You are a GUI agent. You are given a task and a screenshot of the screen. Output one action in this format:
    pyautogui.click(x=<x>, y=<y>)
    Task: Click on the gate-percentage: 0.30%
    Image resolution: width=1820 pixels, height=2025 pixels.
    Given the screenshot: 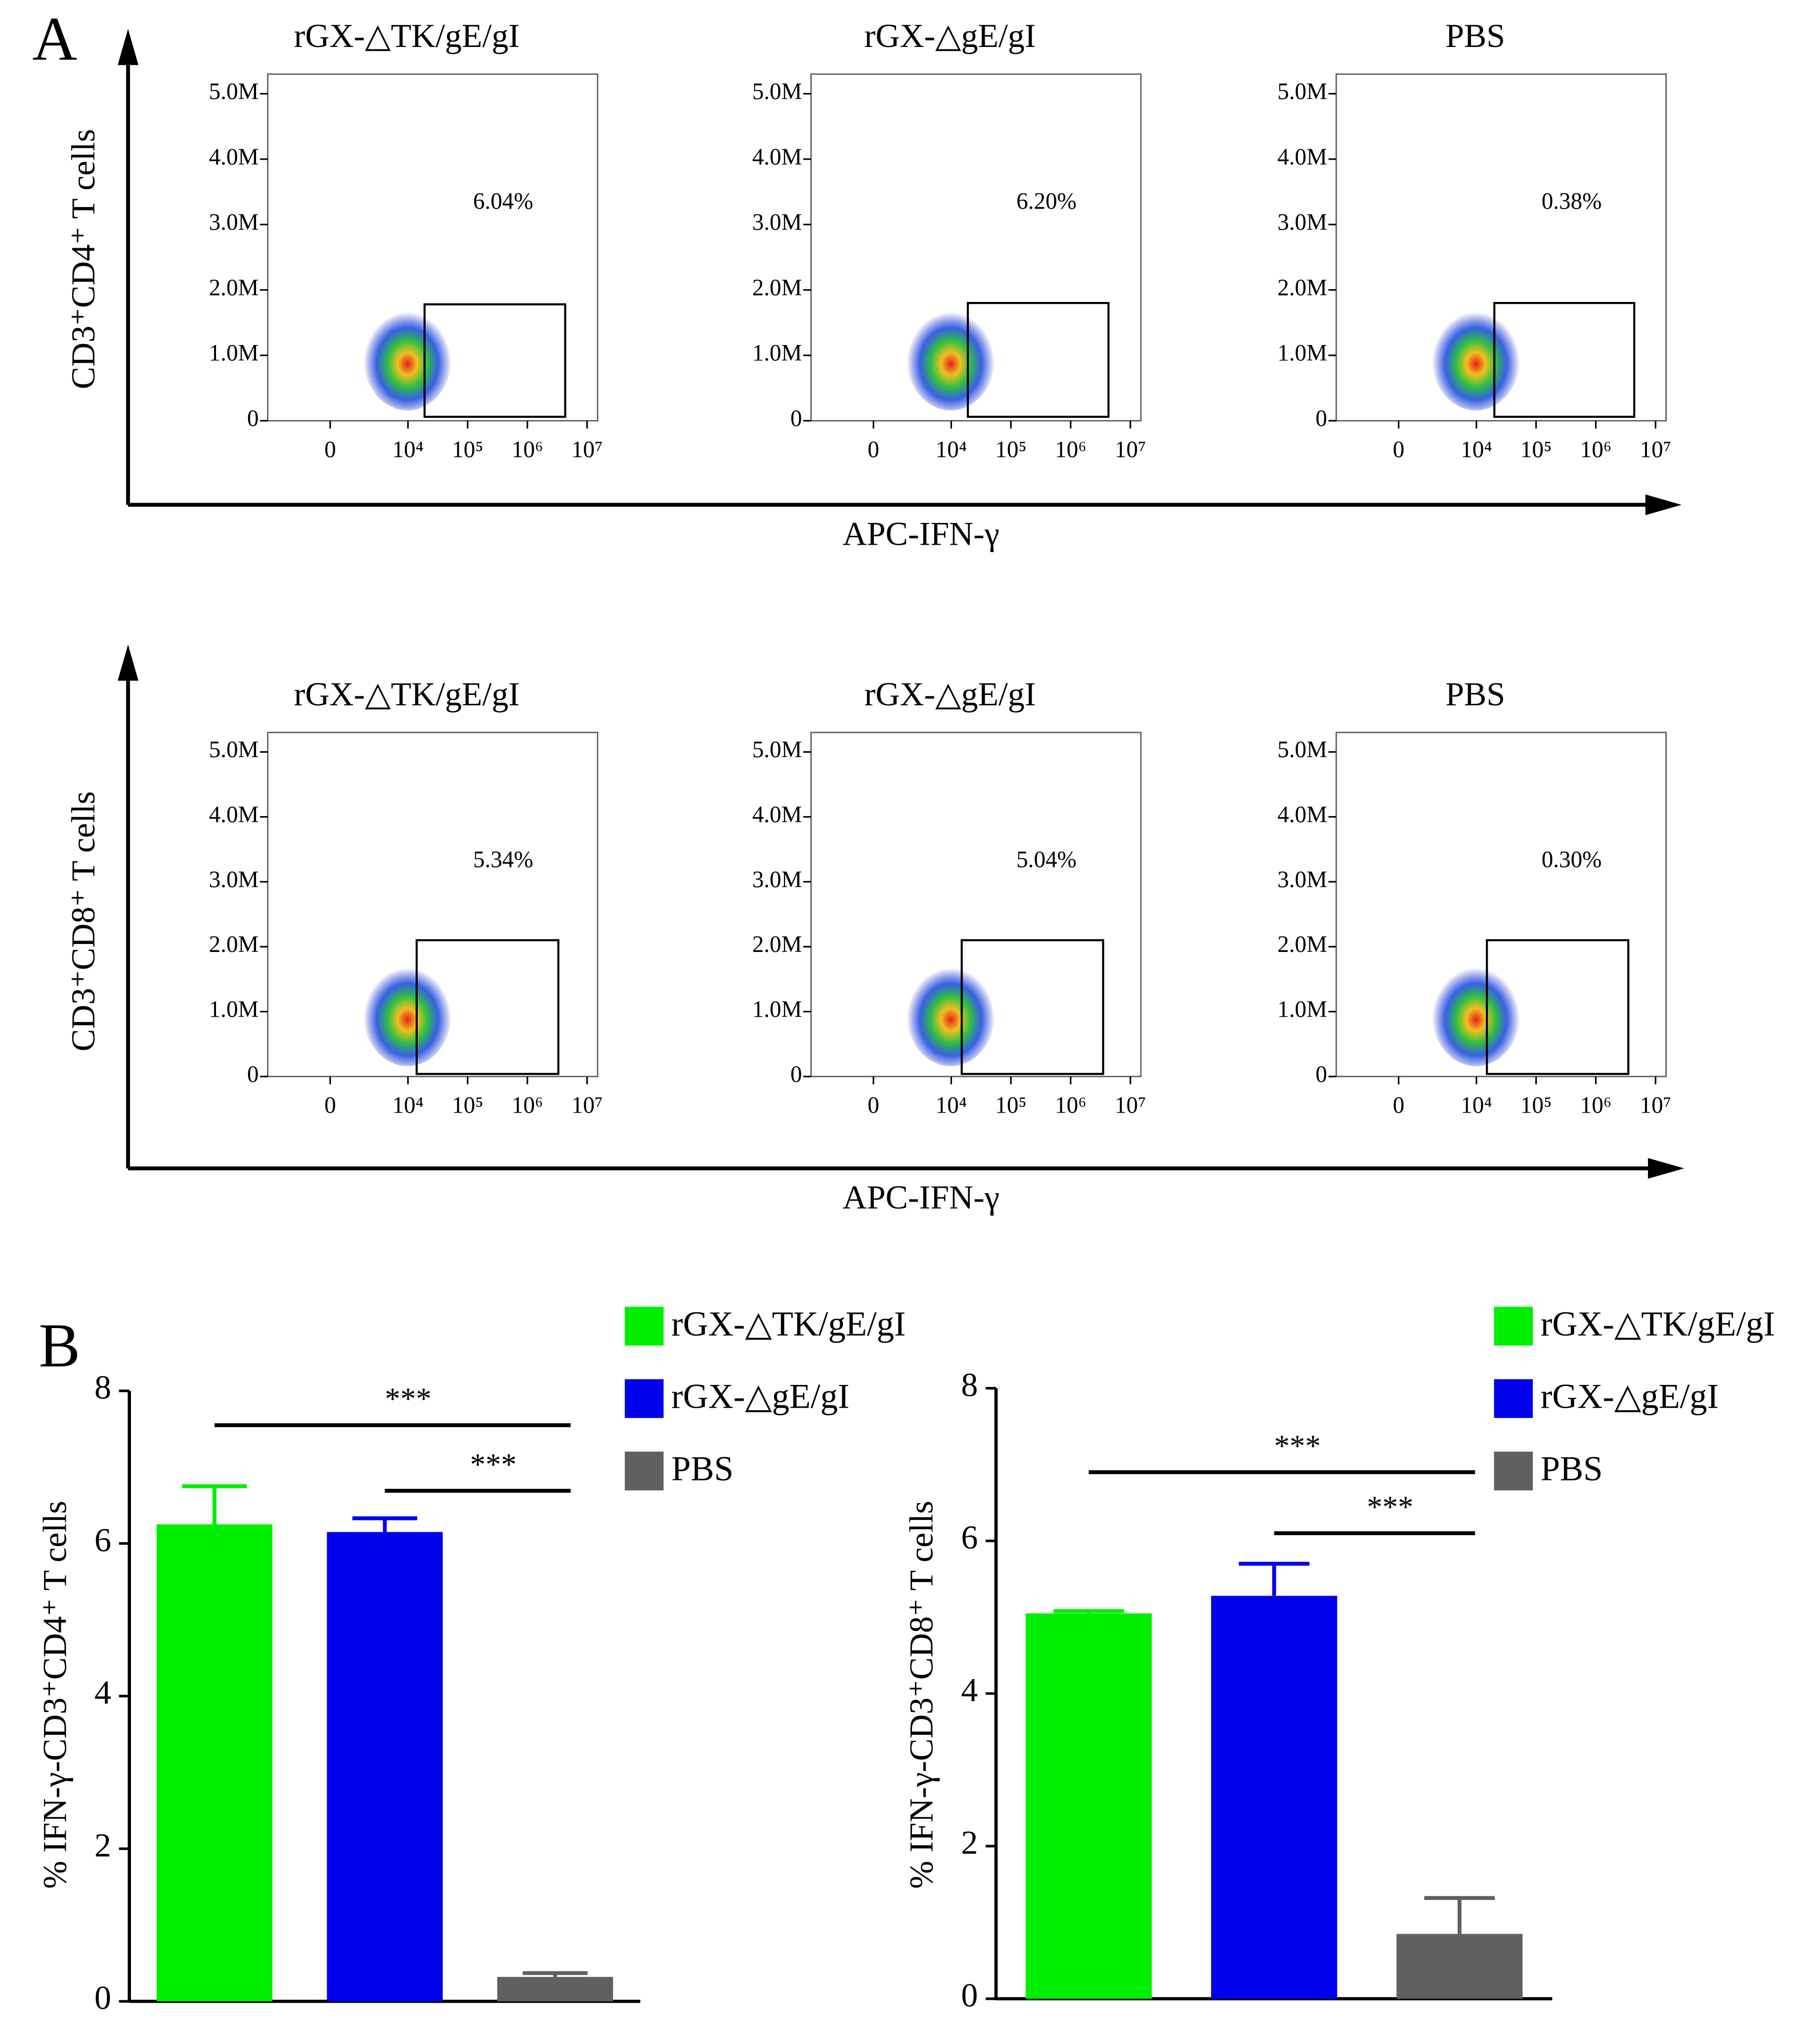 What is the action you would take?
    pyautogui.click(x=1572, y=860)
    